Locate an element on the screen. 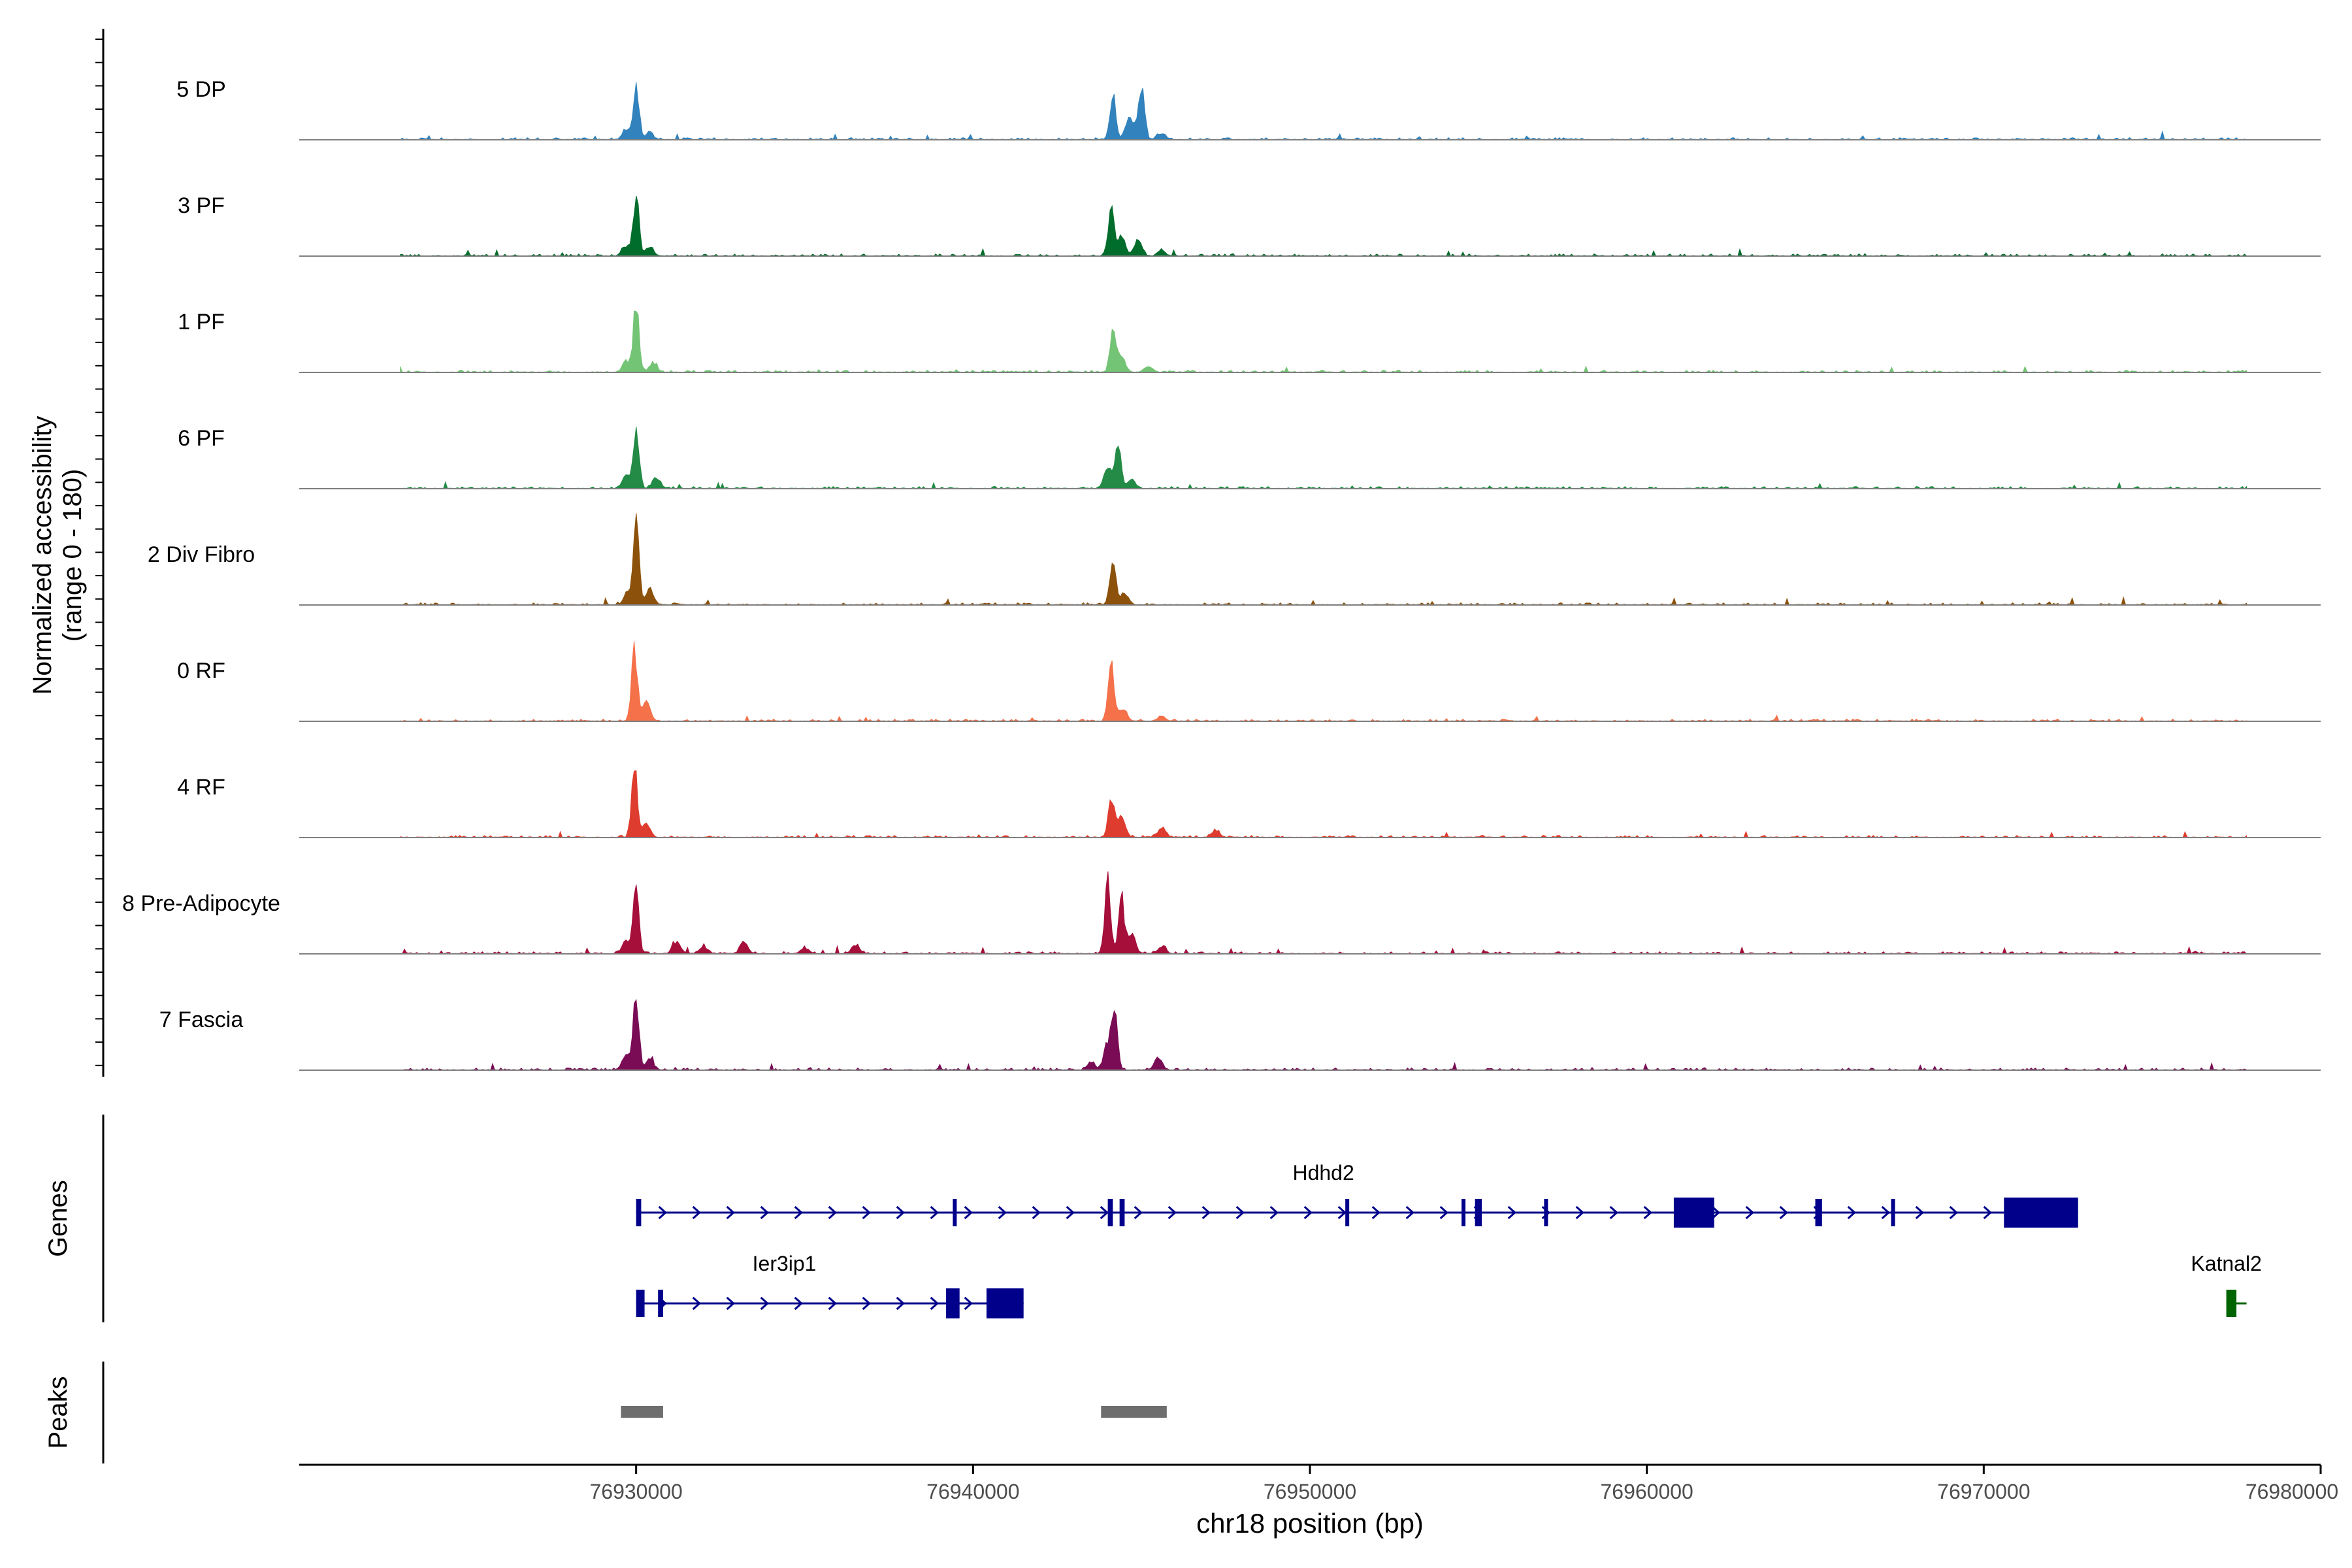 The width and height of the screenshot is (2352, 1568). track-0-rf: 0 RF is located at coordinates (1249, 681).